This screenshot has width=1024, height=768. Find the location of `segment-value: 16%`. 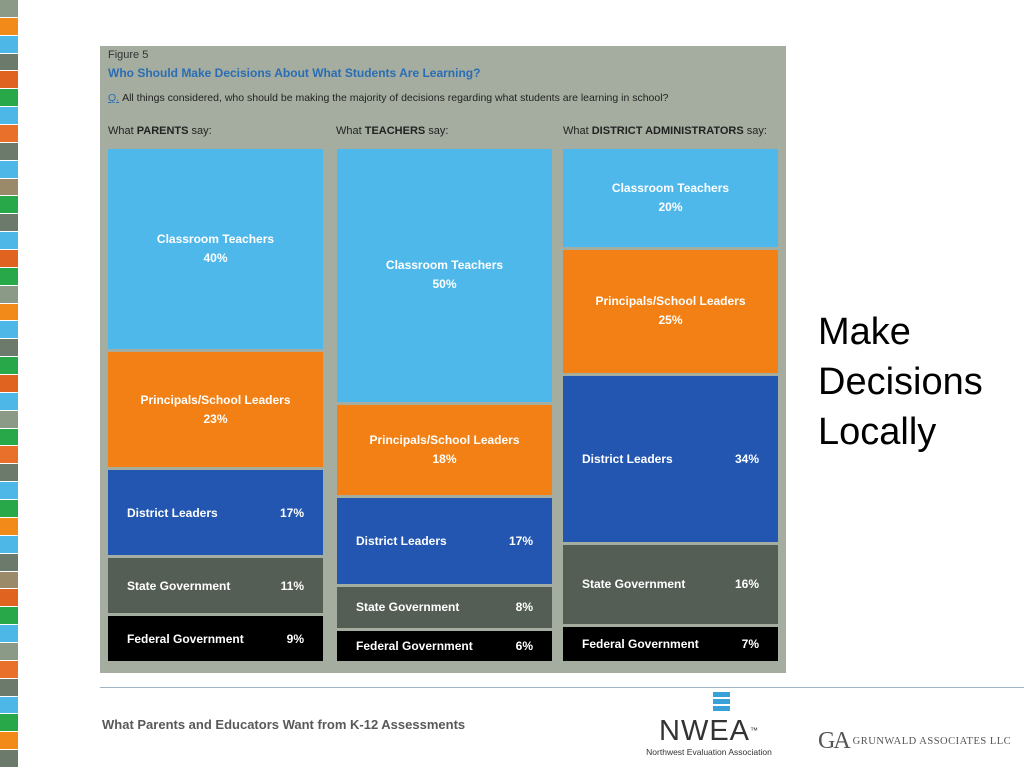

segment-value: 16% is located at coordinates (746, 584).